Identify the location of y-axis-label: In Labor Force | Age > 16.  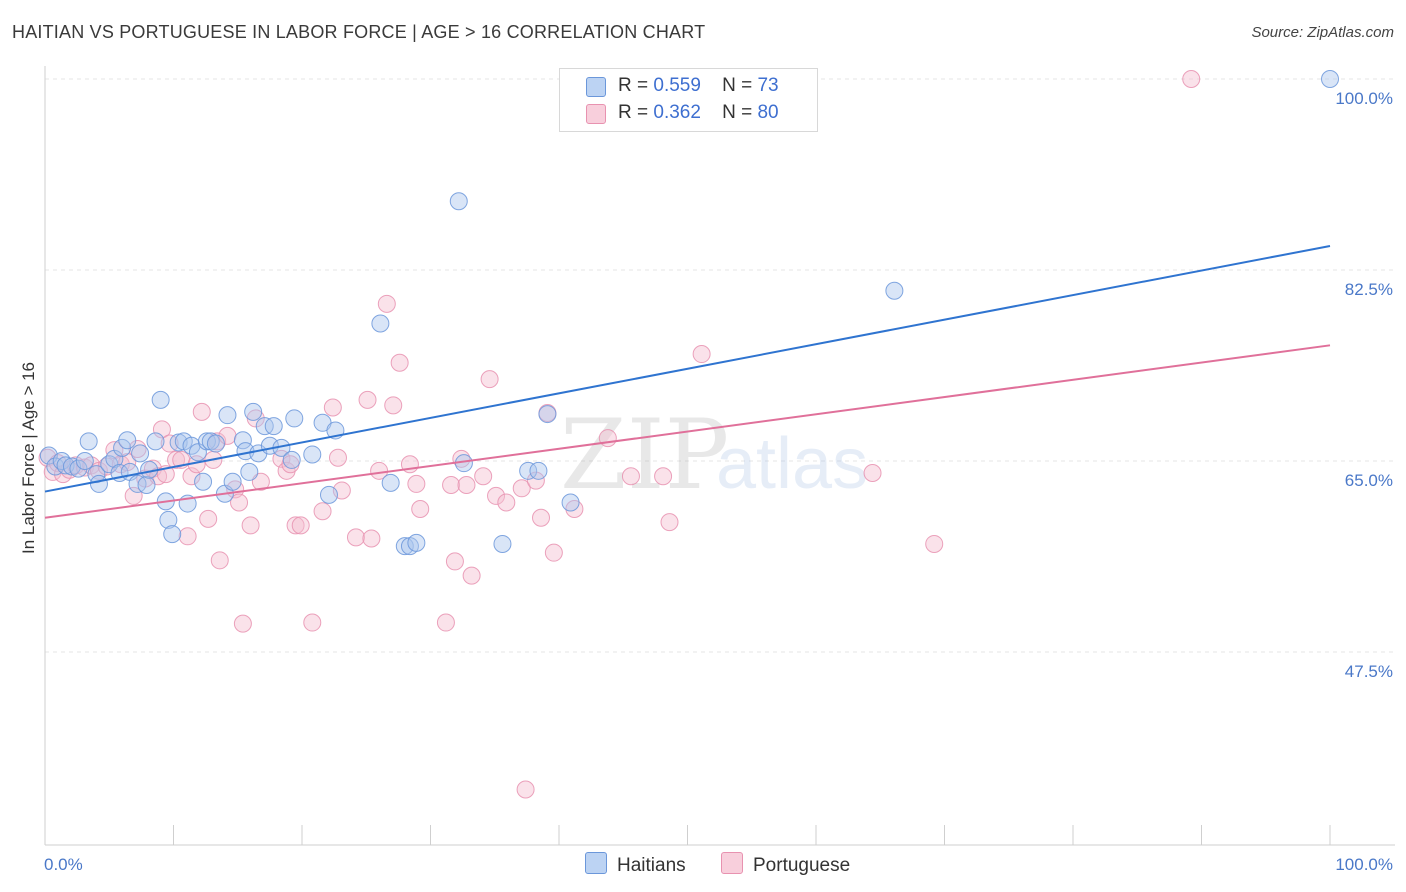
(28, 458).